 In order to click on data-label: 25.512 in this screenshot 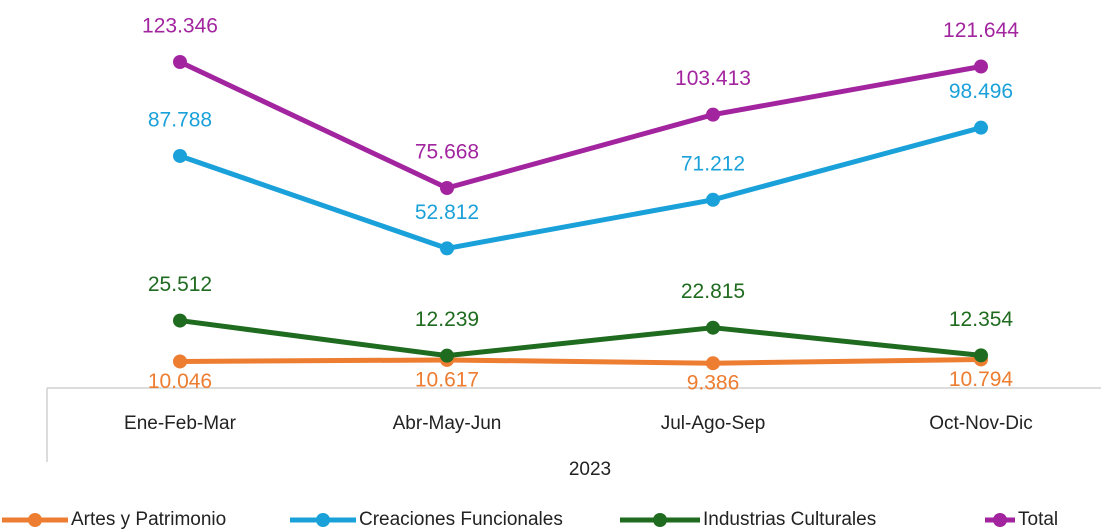, I will do `click(180, 284)`.